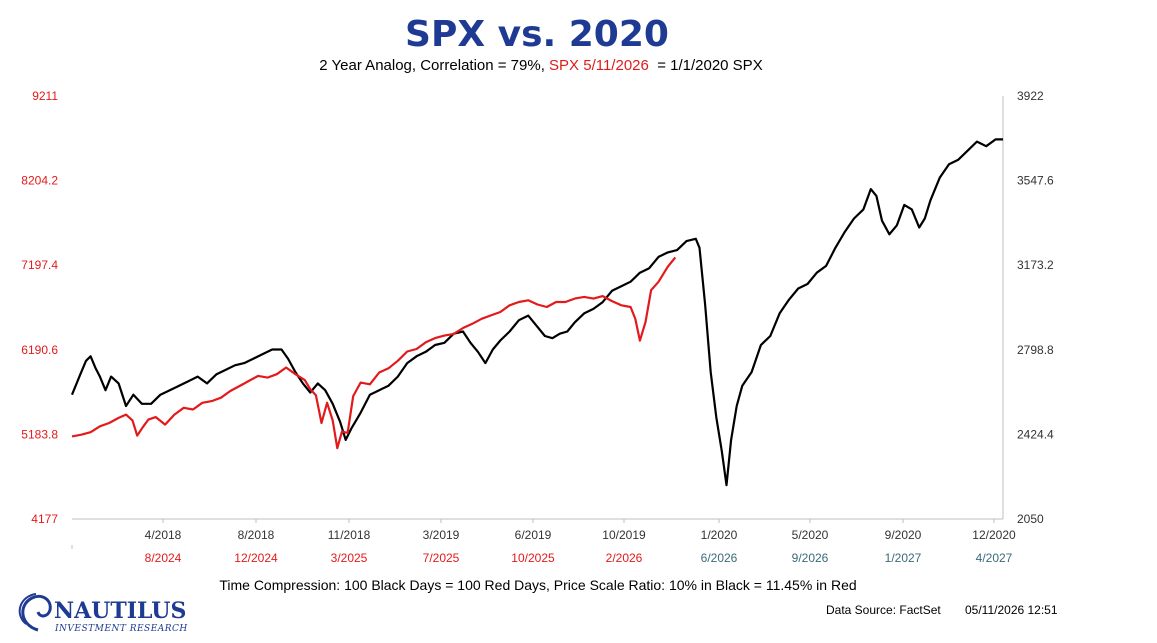 This screenshot has height=643, width=1157. What do you see at coordinates (1030, 96) in the screenshot?
I see `right-tick-label: 3922` at bounding box center [1030, 96].